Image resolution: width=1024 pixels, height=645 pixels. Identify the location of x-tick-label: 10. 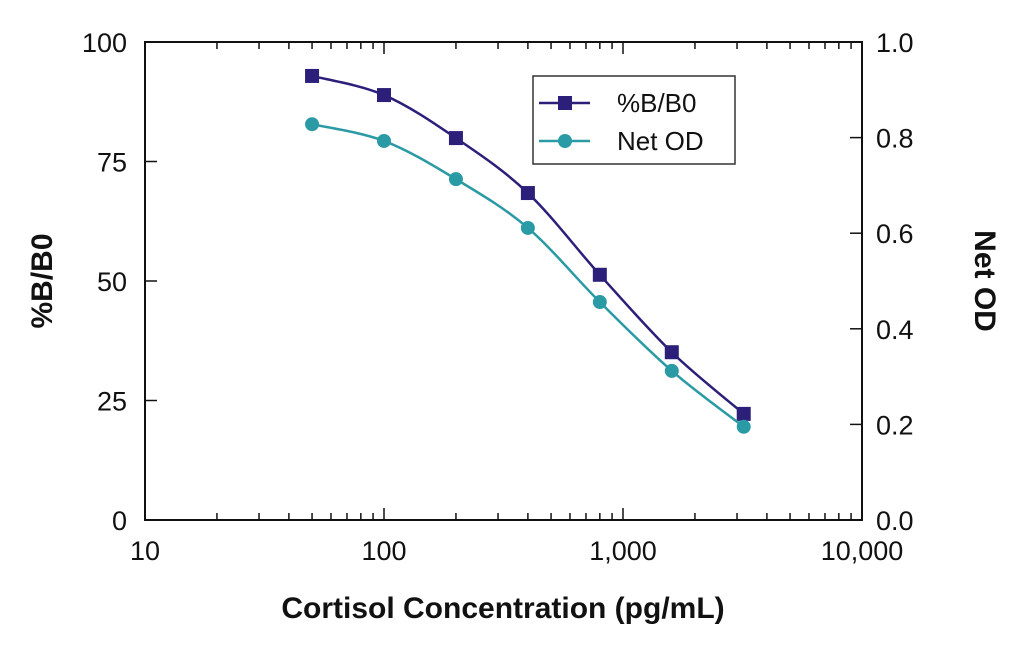
(145, 551).